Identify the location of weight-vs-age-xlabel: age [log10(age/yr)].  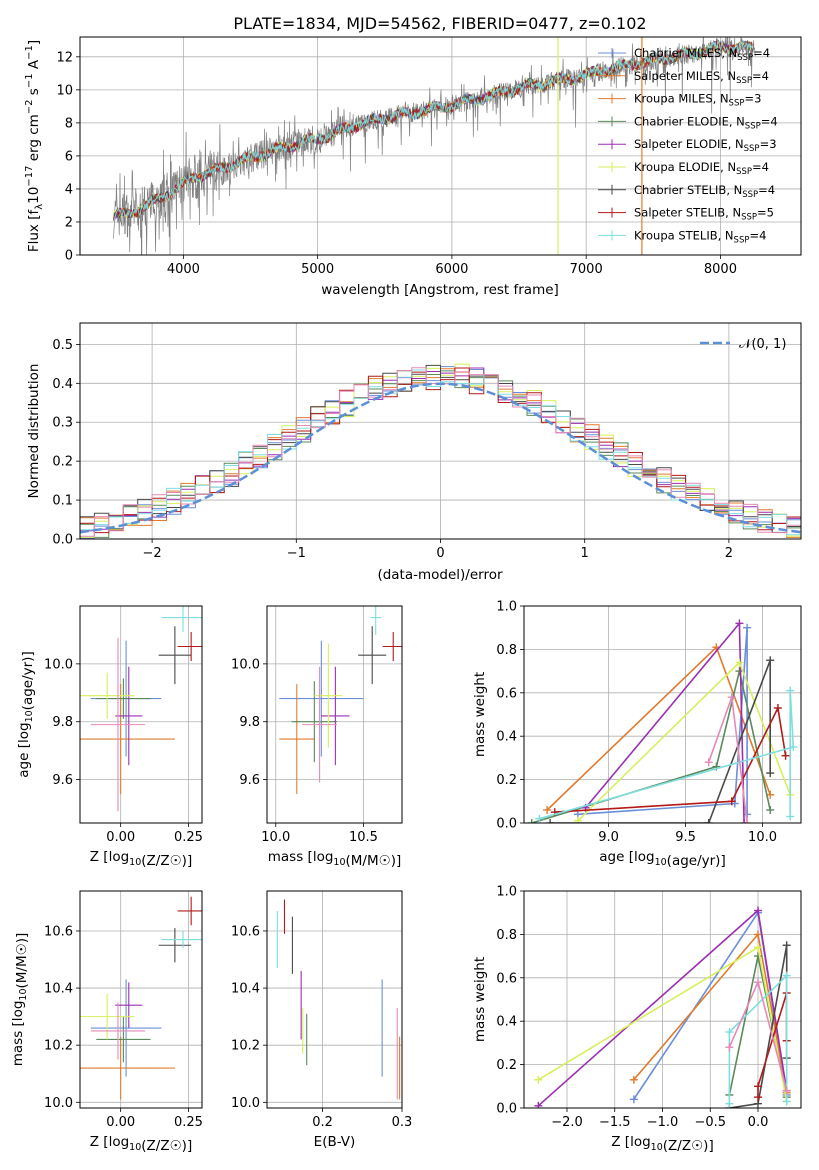
(662, 859).